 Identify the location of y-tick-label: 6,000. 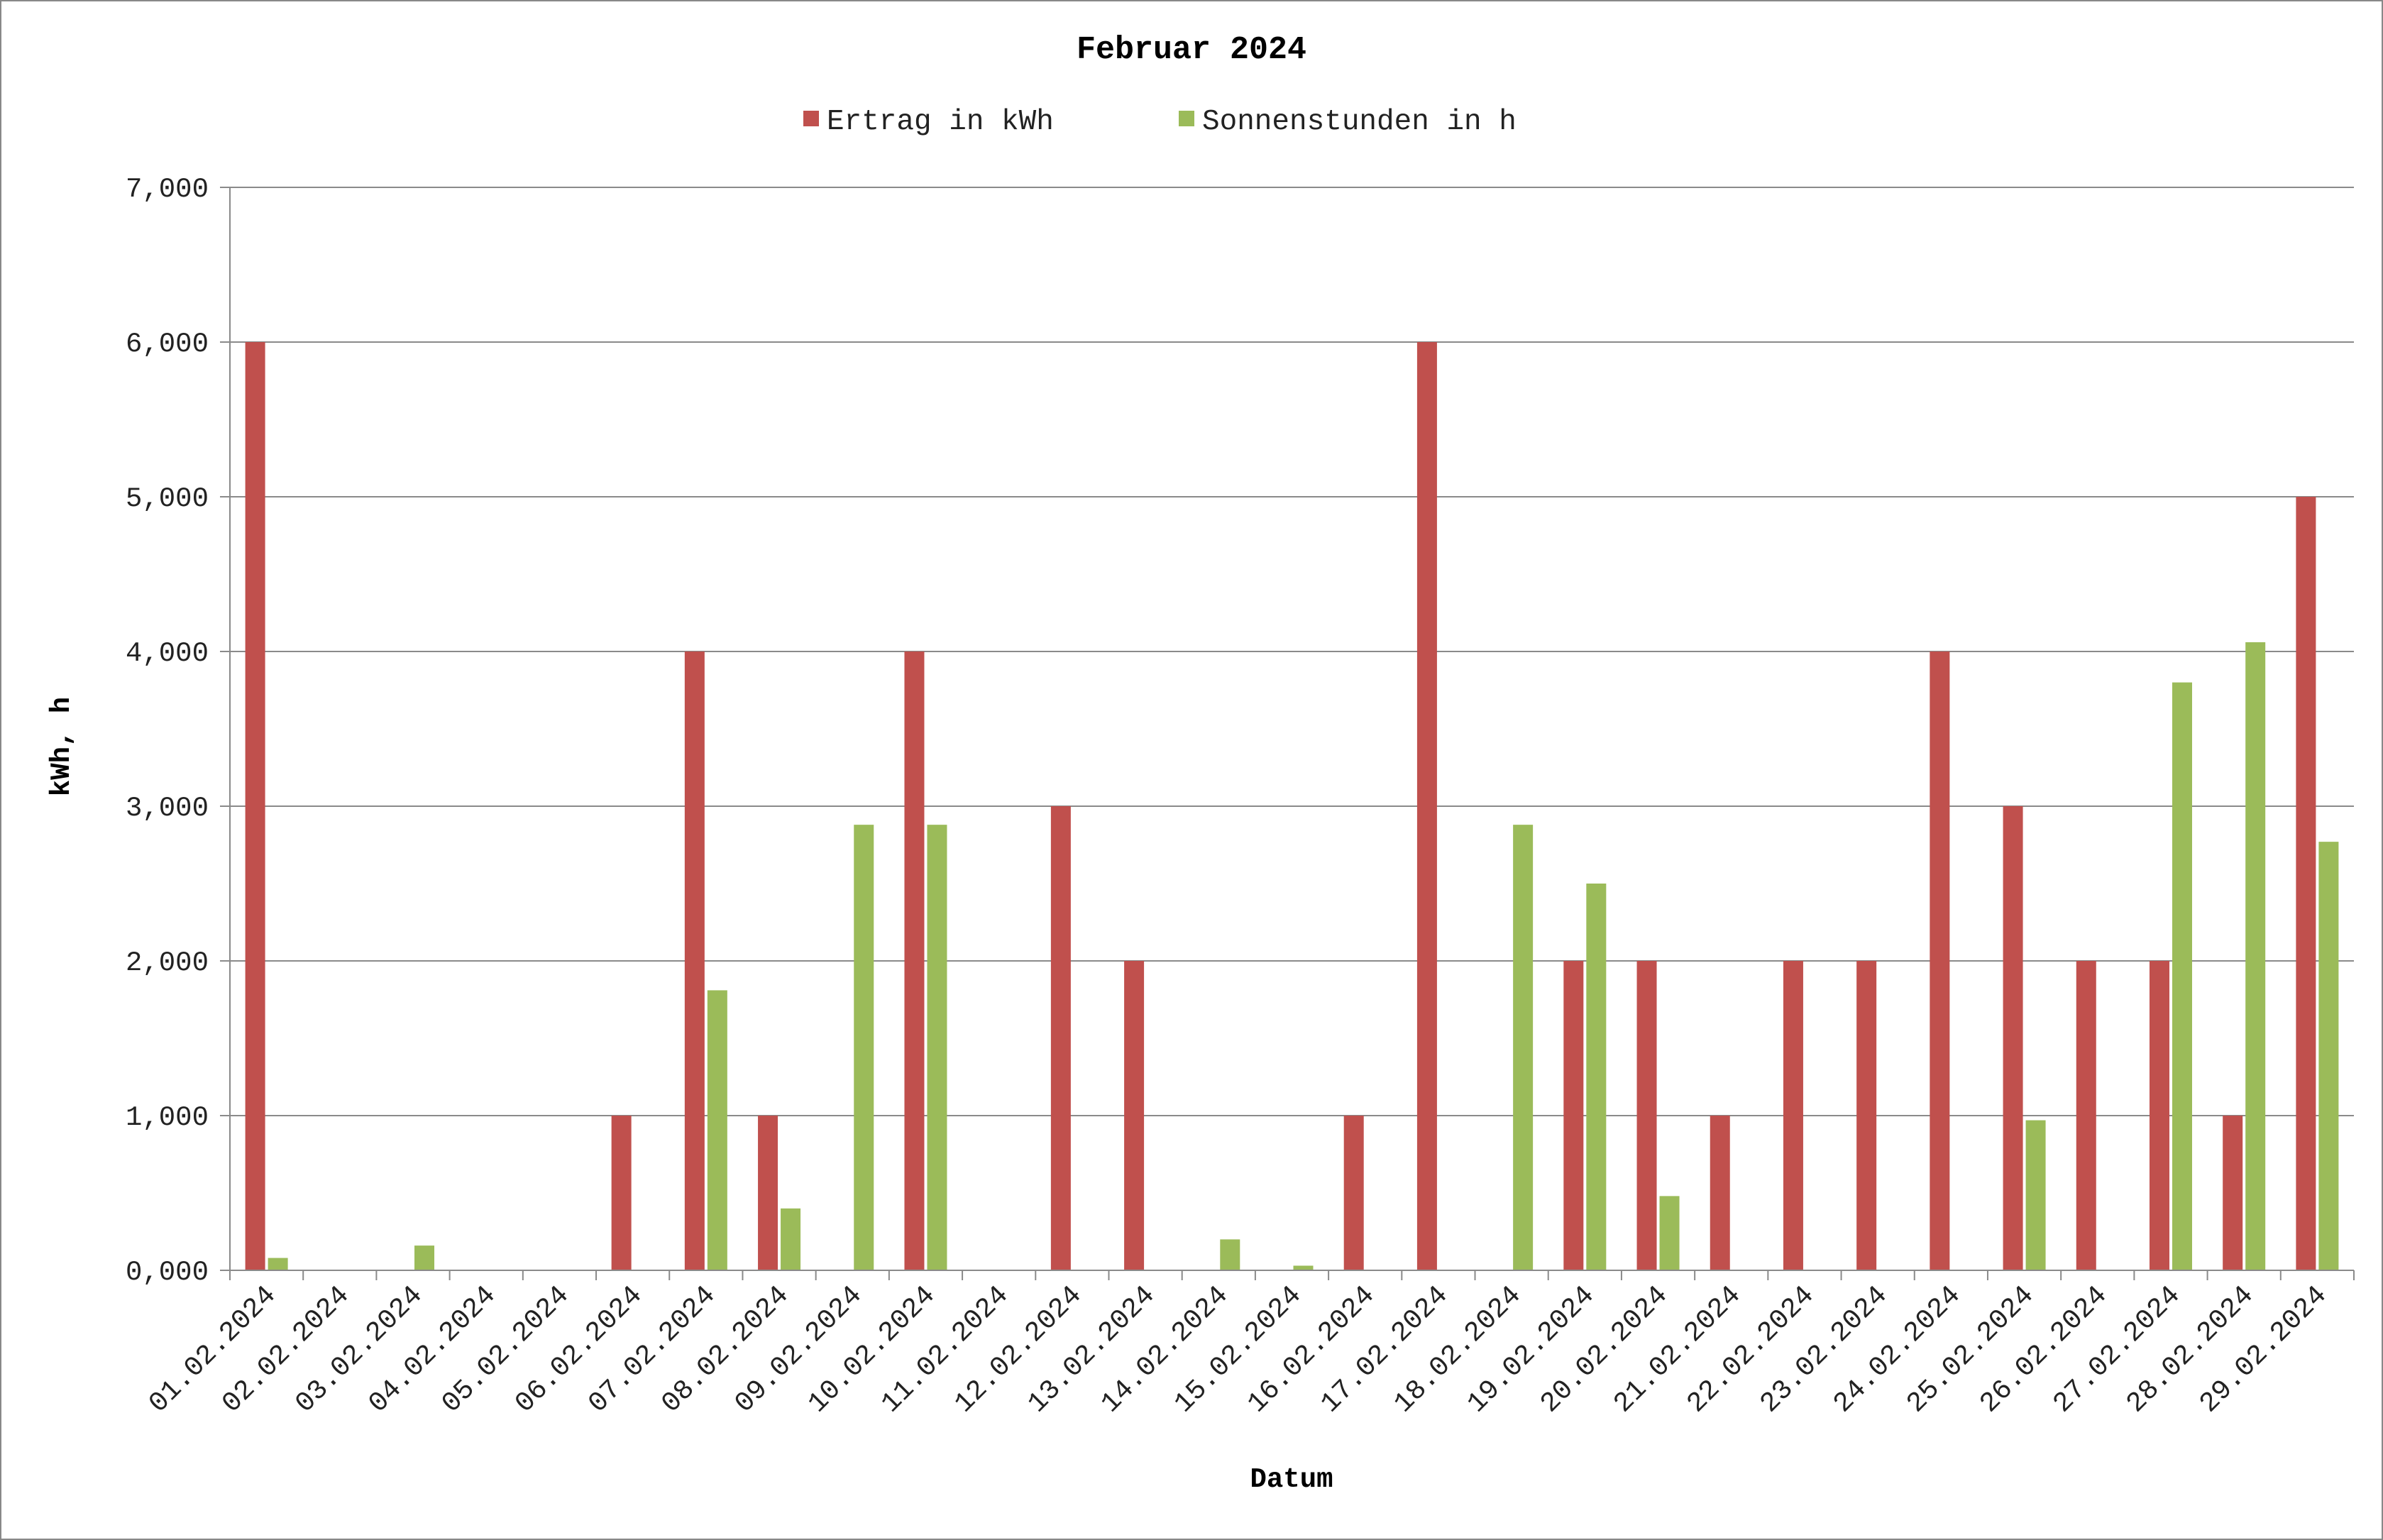
(167, 344).